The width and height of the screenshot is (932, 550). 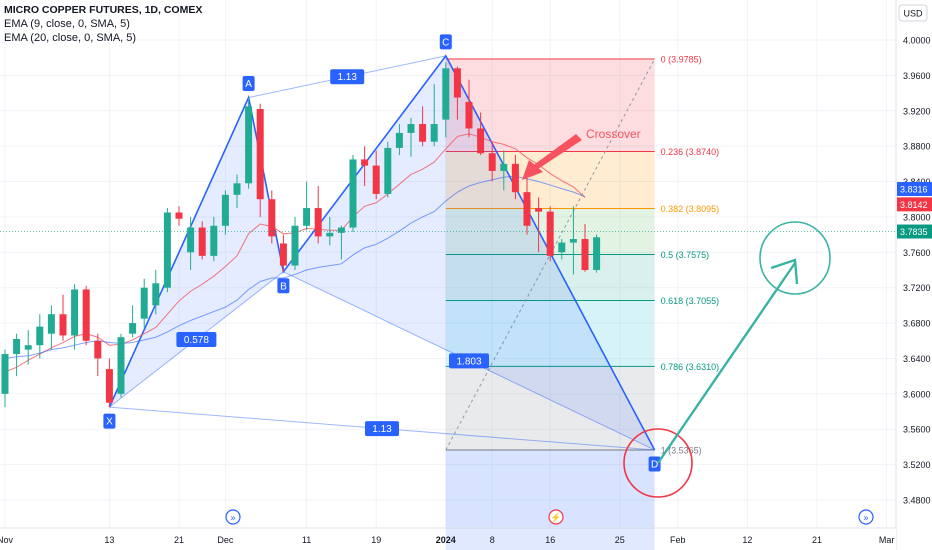 I want to click on projection-arrow, so click(x=726, y=363).